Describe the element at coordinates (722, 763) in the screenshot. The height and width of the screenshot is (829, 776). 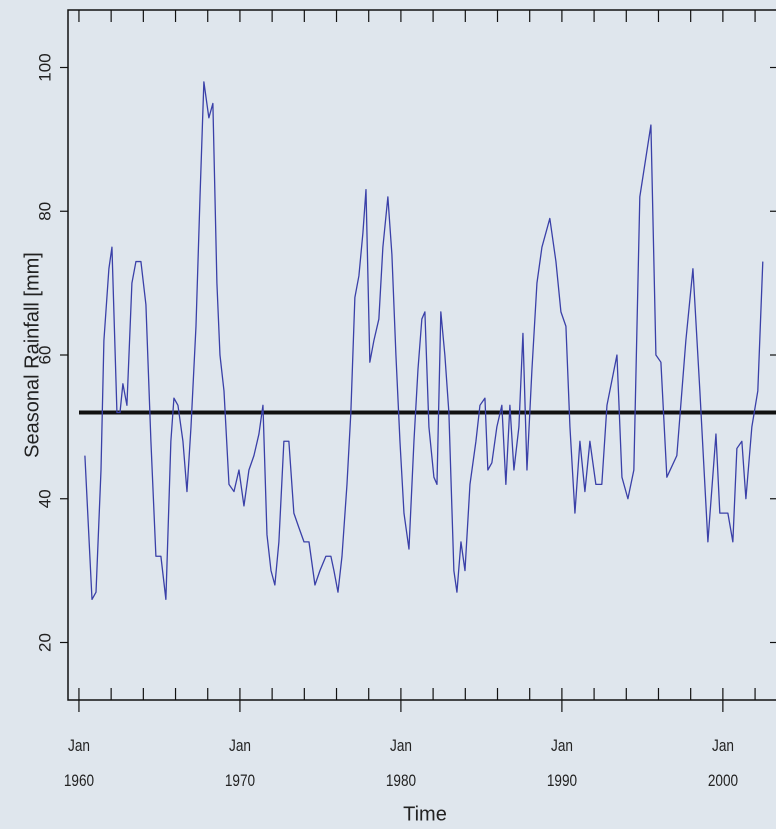
I see `x-tick-label: Jan 2000` at that location.